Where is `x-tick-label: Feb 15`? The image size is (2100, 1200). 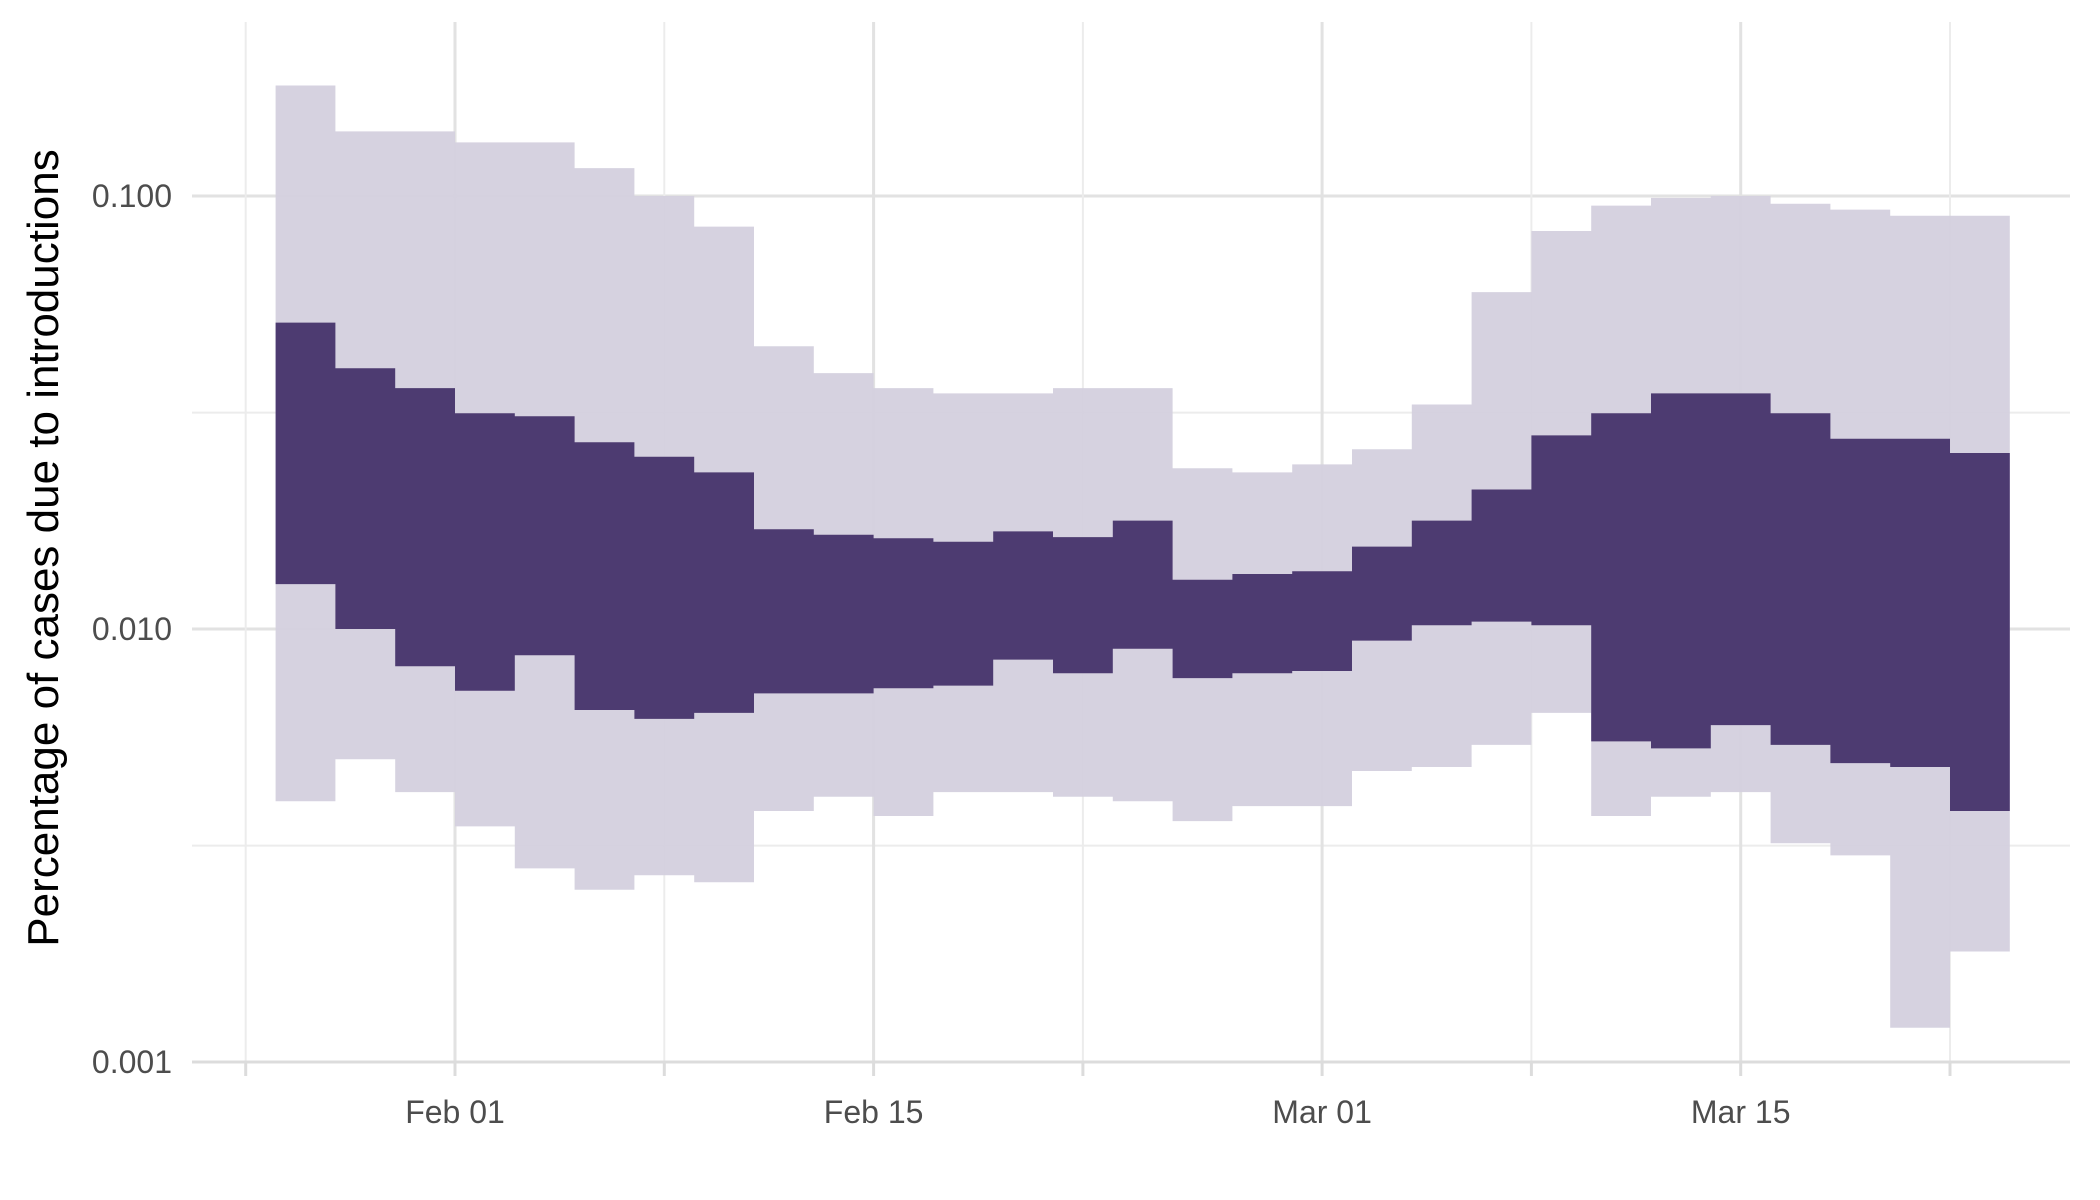
x-tick-label: Feb 15 is located at coordinates (874, 1112).